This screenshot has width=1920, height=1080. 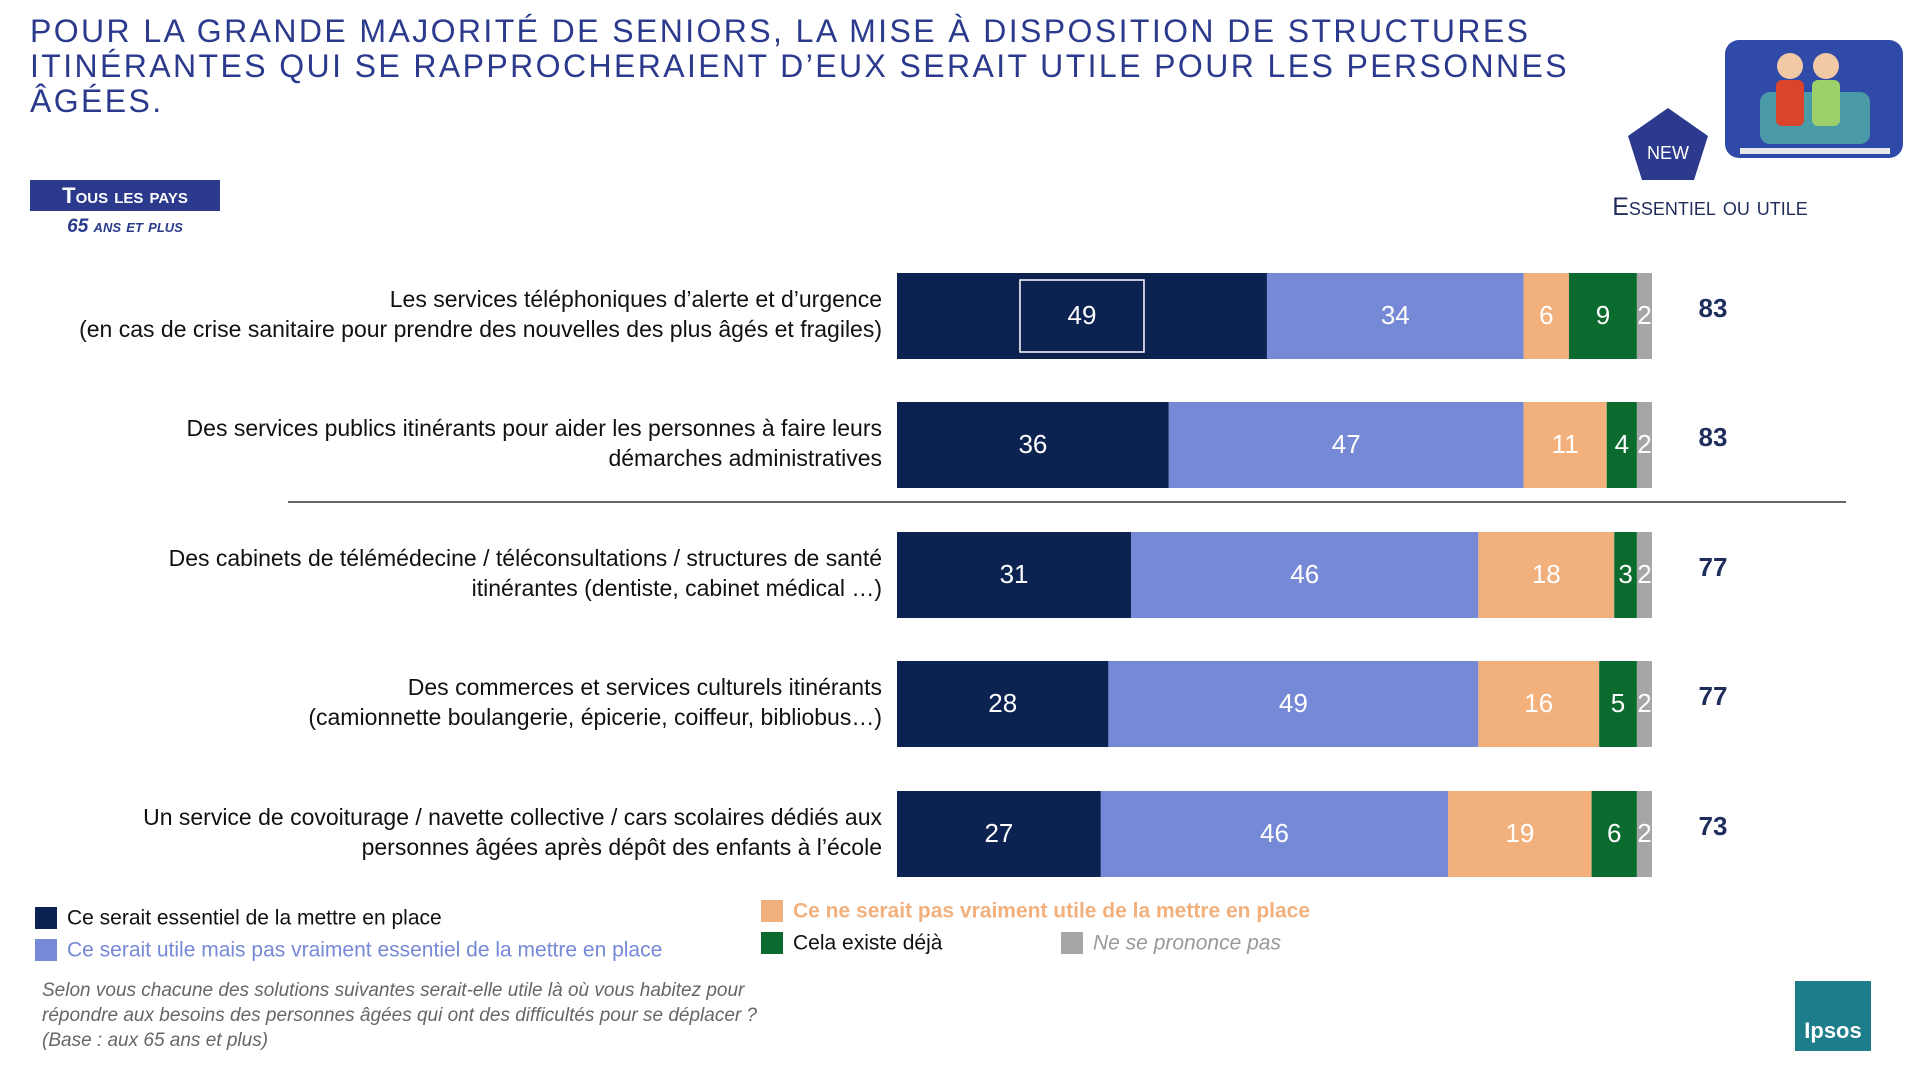 I want to click on logo: Ipsos, so click(x=1832, y=1030).